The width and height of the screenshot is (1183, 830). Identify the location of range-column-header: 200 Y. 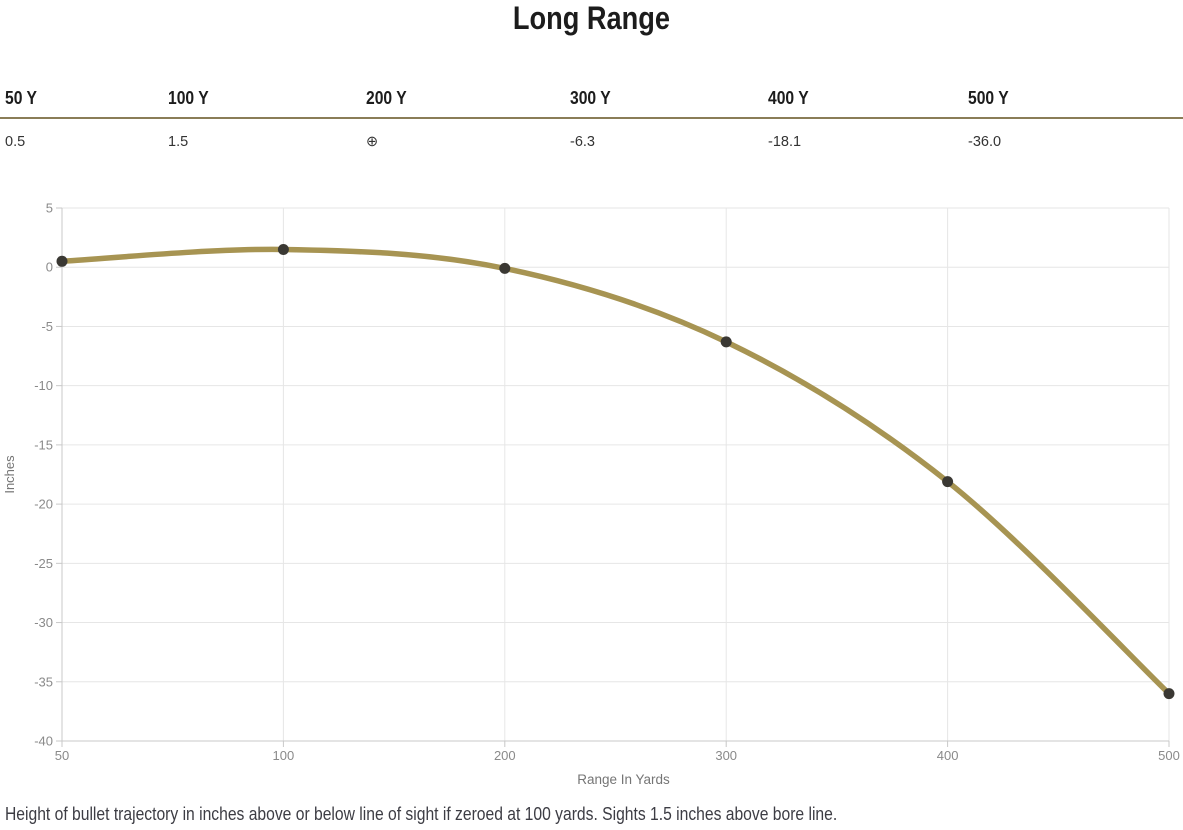
(386, 98).